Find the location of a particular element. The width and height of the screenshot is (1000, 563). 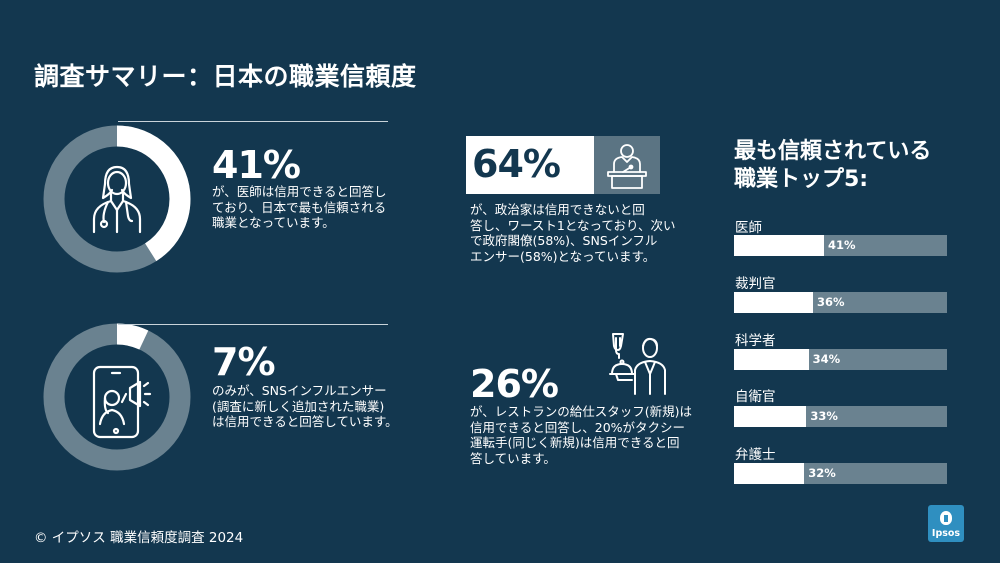

text-line: 答しています。 is located at coordinates (513, 458).